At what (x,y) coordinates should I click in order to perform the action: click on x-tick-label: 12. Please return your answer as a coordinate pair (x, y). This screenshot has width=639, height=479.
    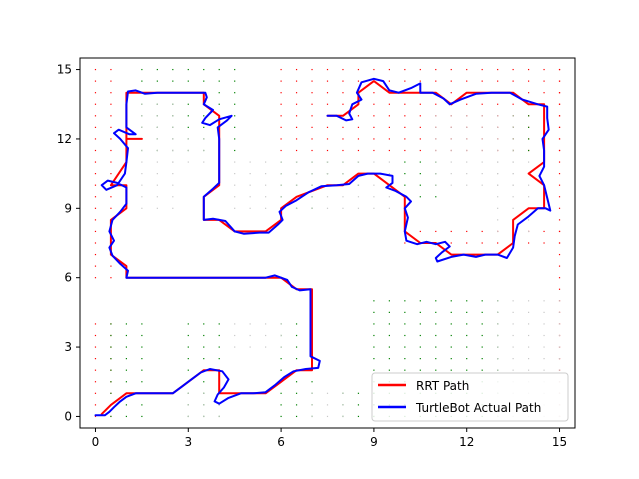
    Looking at the image, I should click on (466, 442).